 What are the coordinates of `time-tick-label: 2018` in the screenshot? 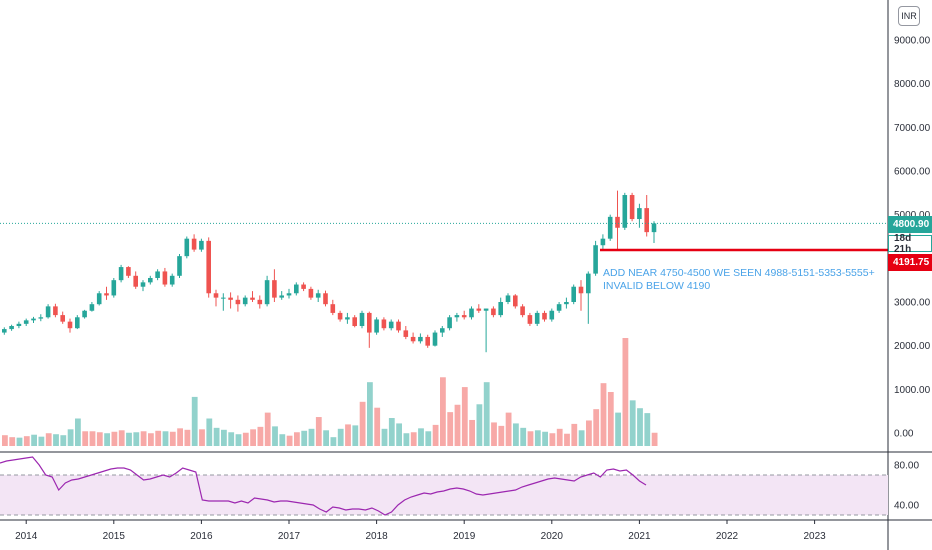 It's located at (376, 536).